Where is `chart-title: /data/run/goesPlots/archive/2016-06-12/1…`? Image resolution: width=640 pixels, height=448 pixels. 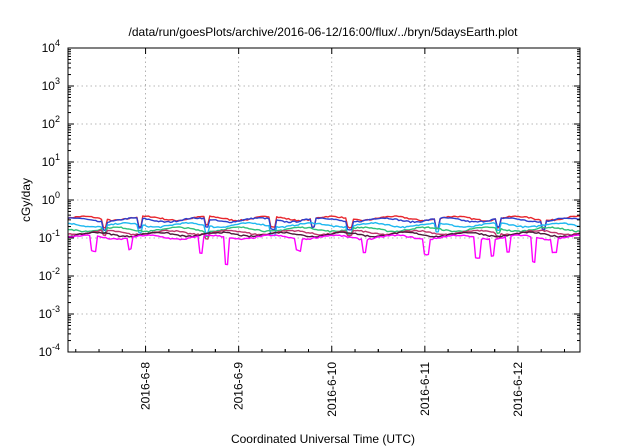 chart-title: /data/run/goesPlots/archive/2016-06-12/1… is located at coordinates (324, 32).